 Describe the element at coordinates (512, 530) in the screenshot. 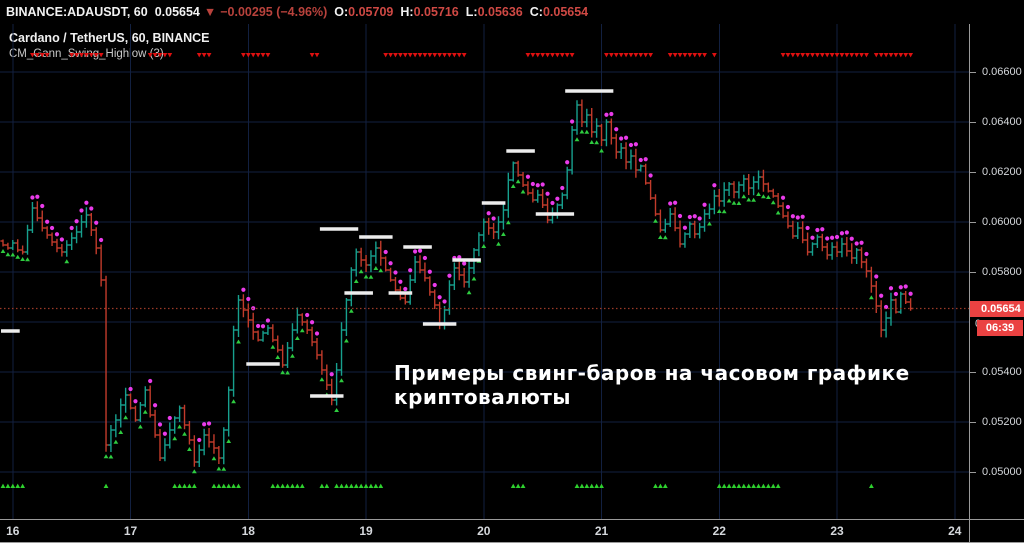

I see `time-axis: 16 17 18 19 20 21 22 23 24` at that location.